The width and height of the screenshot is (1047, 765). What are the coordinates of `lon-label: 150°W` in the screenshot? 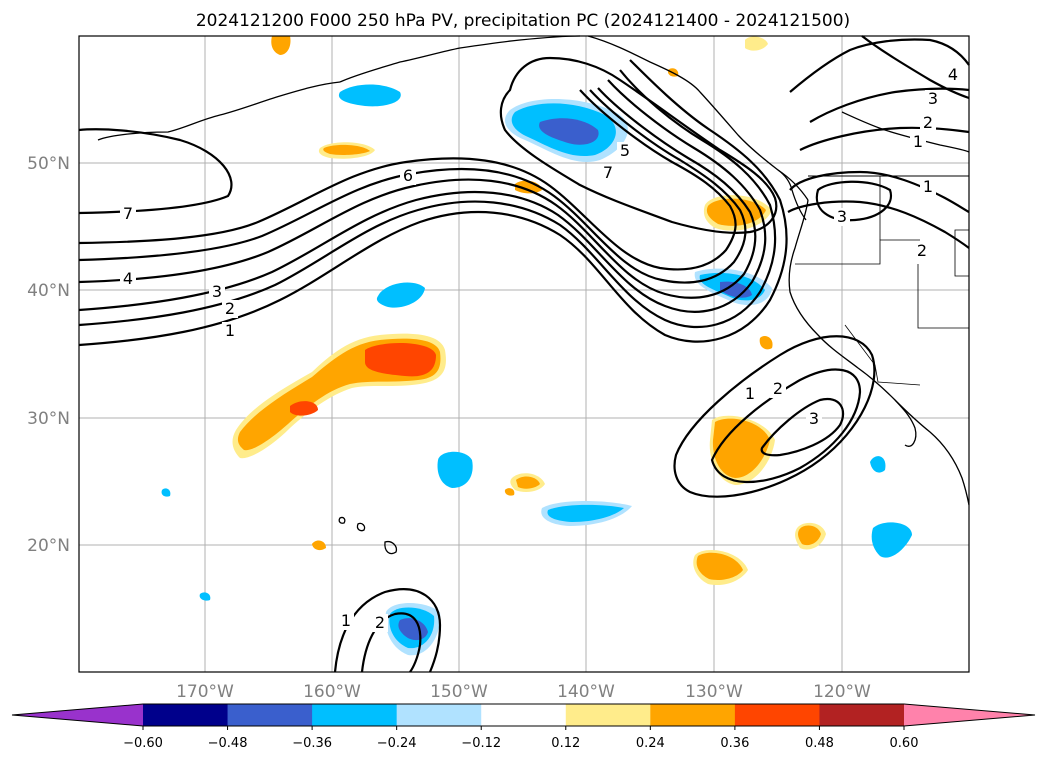 It's located at (459, 692).